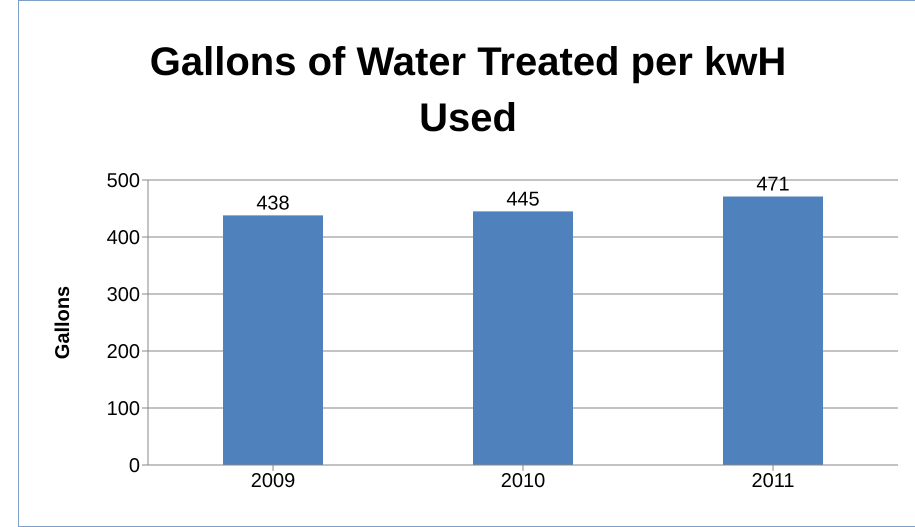  What do you see at coordinates (63, 323) in the screenshot?
I see `y-axis-title: Gallons` at bounding box center [63, 323].